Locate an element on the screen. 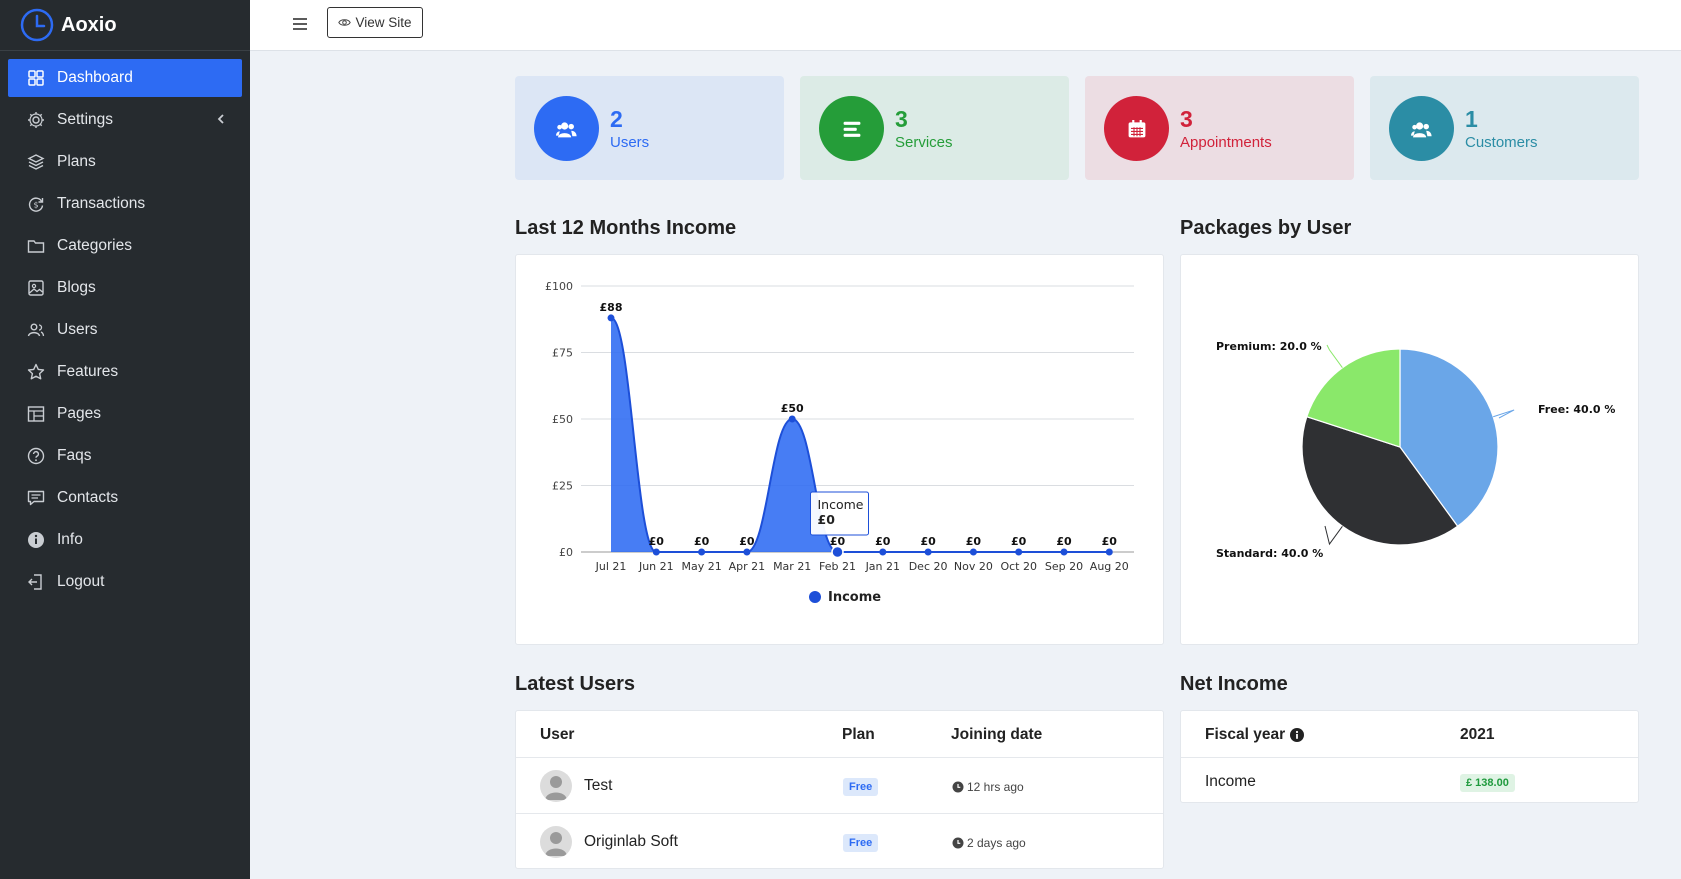 This screenshot has width=1681, height=879. stat-card-users: 2 Users is located at coordinates (649, 128).